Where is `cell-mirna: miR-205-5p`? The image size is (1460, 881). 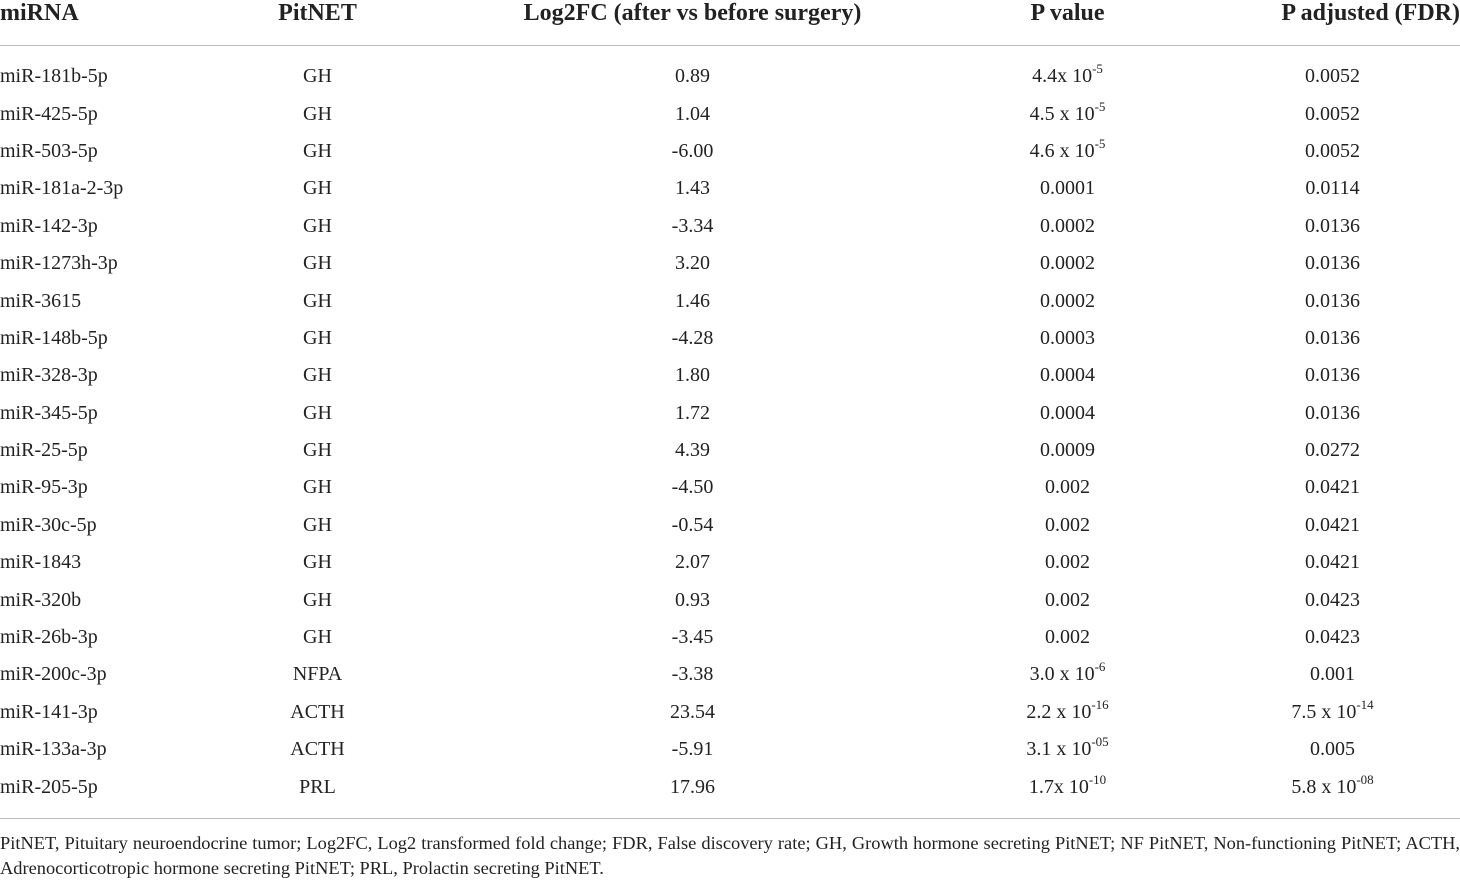
cell-mirna: miR-205-5p is located at coordinates (90, 793).